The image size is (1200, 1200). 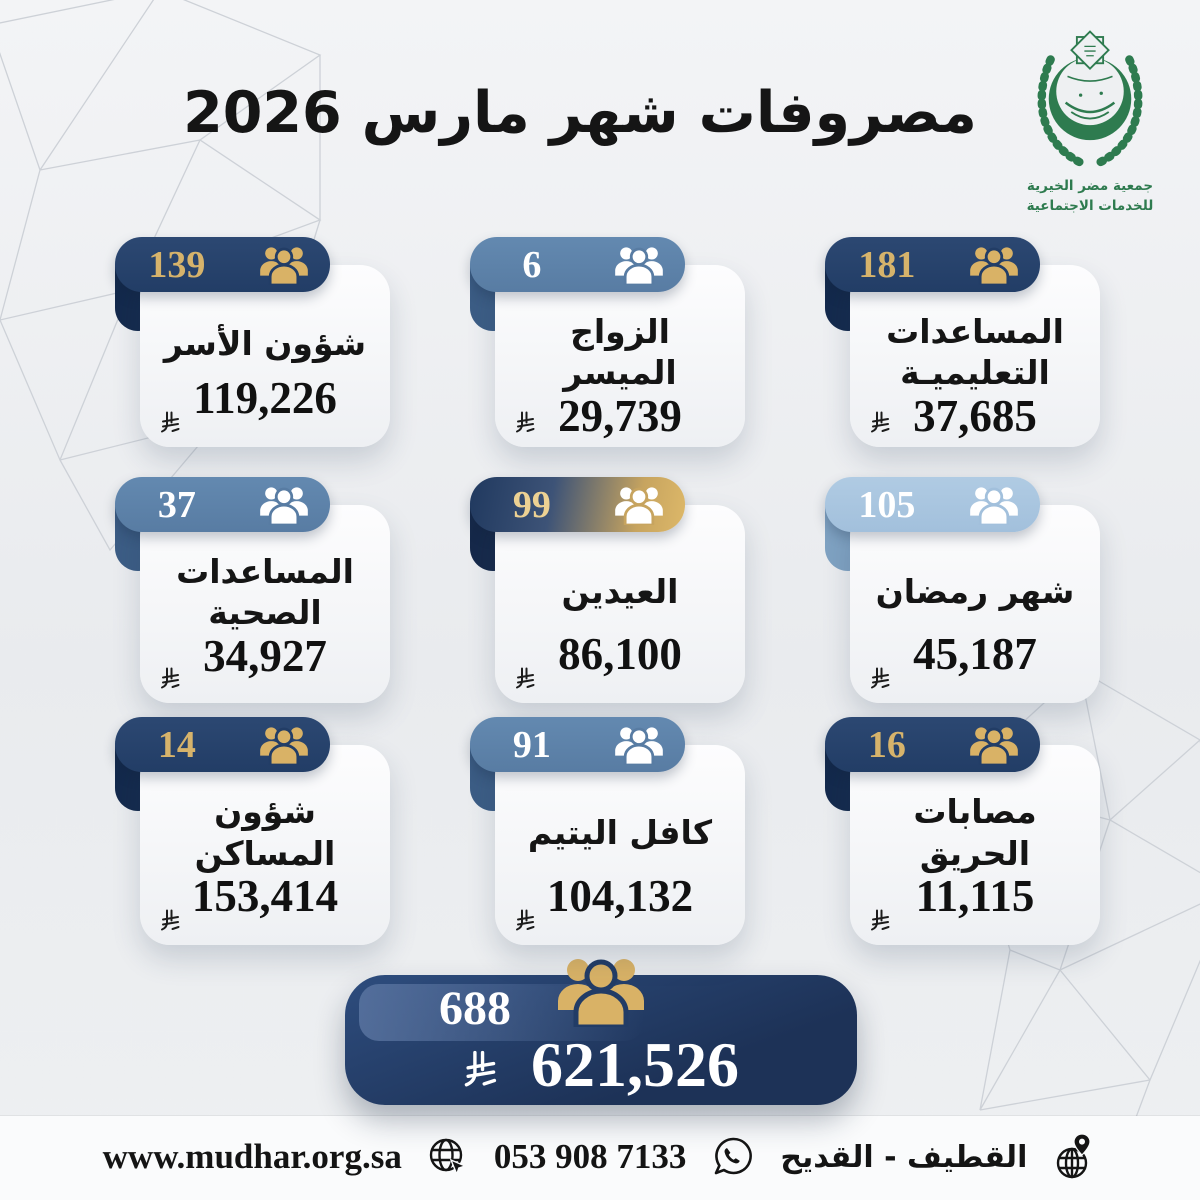 What do you see at coordinates (620, 832) in the screenshot?
I see `category-label: كافل اليتيم` at bounding box center [620, 832].